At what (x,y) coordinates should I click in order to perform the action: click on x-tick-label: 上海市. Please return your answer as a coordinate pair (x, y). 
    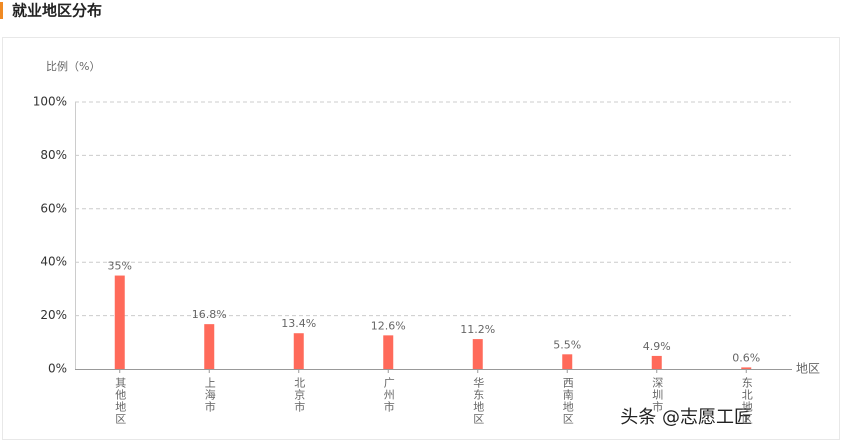
    Looking at the image, I should click on (209, 395).